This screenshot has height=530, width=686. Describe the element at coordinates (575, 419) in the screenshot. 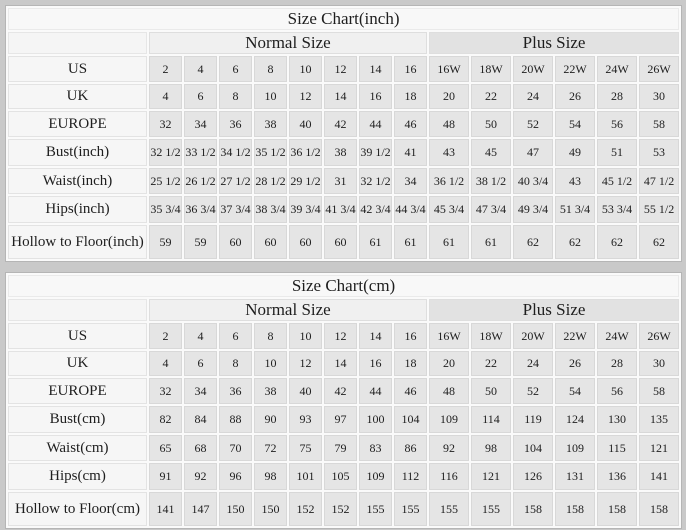

I see `size-value-cell: 124` at that location.